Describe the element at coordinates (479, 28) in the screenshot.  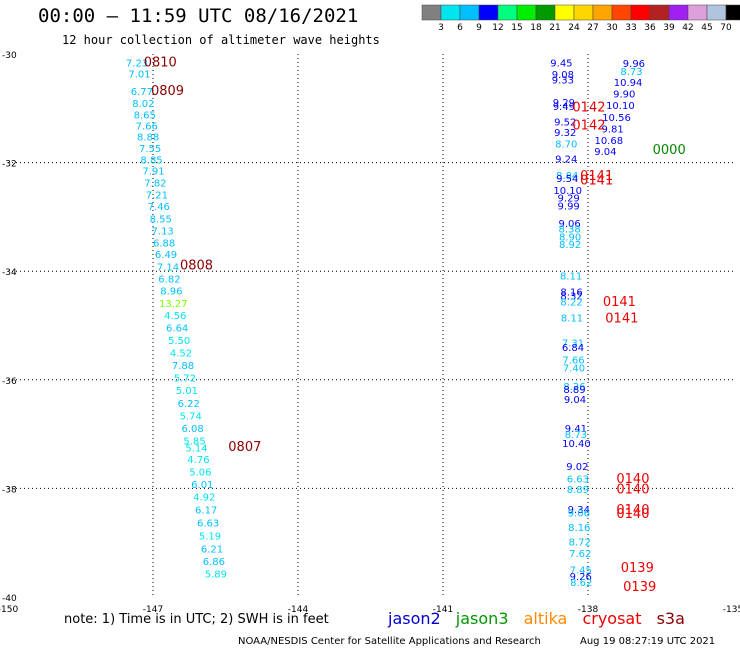
I see `colorbar-tick-label: 9` at that location.